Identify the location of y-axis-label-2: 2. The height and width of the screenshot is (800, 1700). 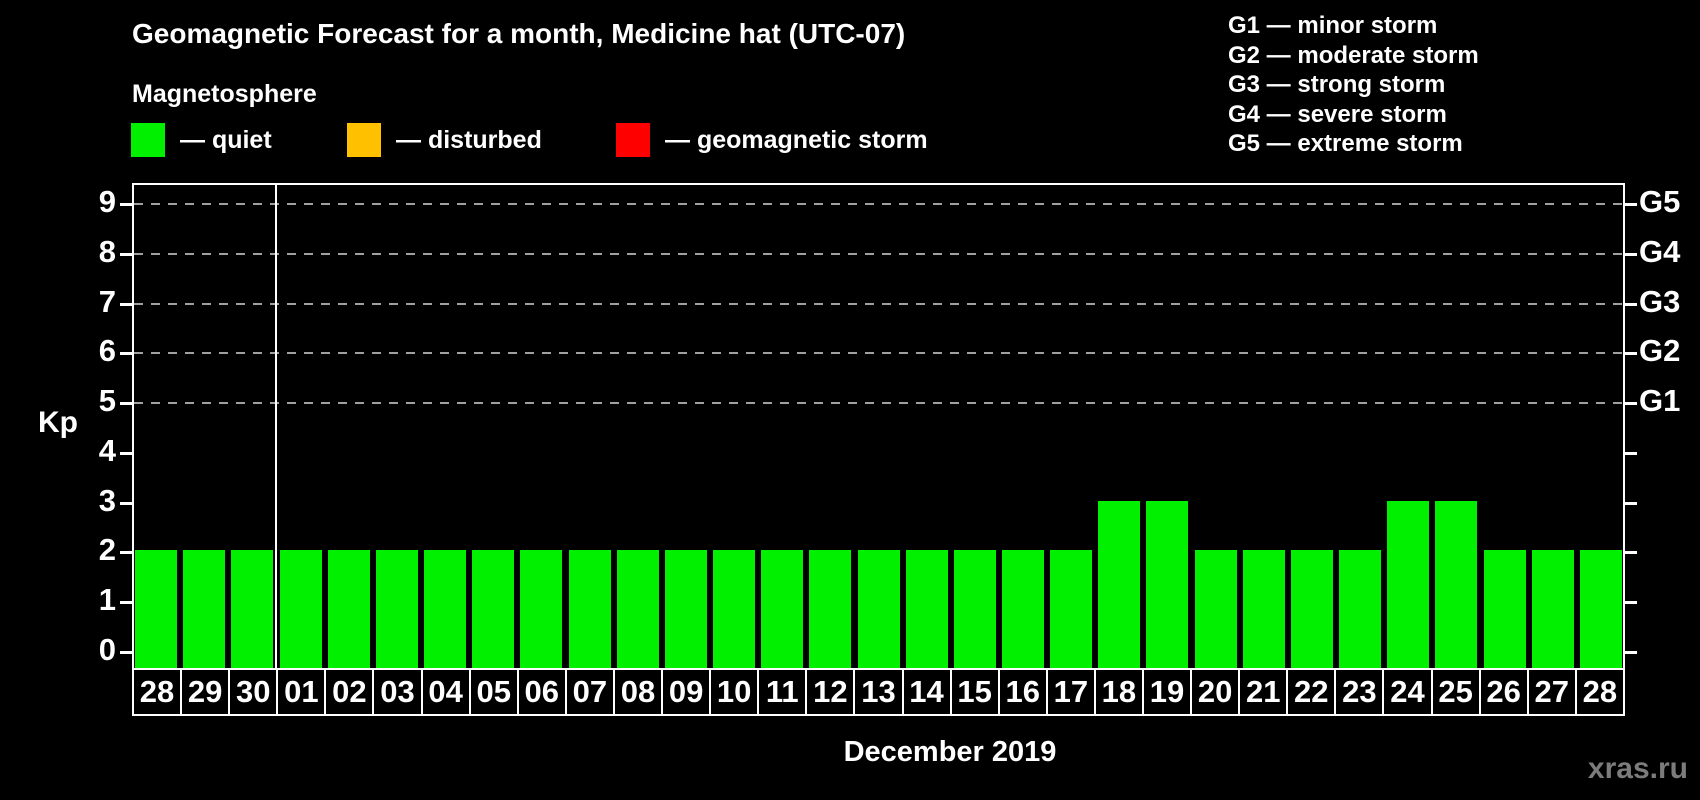
(107, 550).